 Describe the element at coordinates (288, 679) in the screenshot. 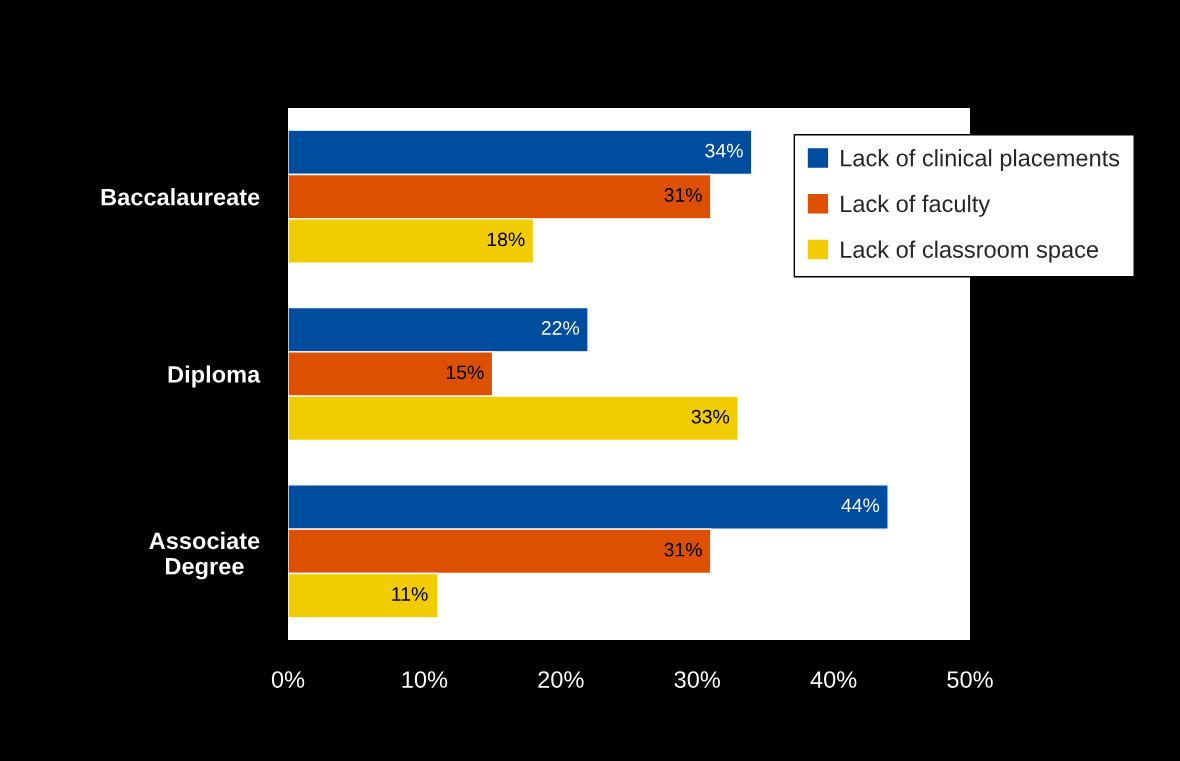

I see `x-tick-label: 0%` at that location.